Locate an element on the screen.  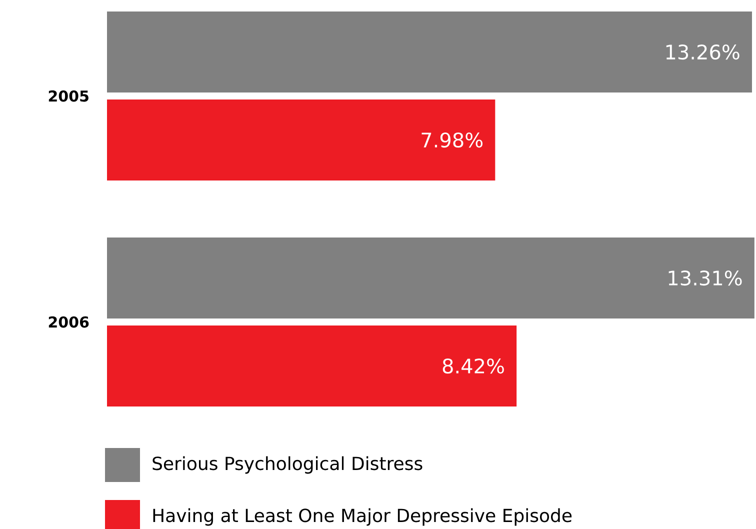
data-label: 7.98% is located at coordinates (452, 140).